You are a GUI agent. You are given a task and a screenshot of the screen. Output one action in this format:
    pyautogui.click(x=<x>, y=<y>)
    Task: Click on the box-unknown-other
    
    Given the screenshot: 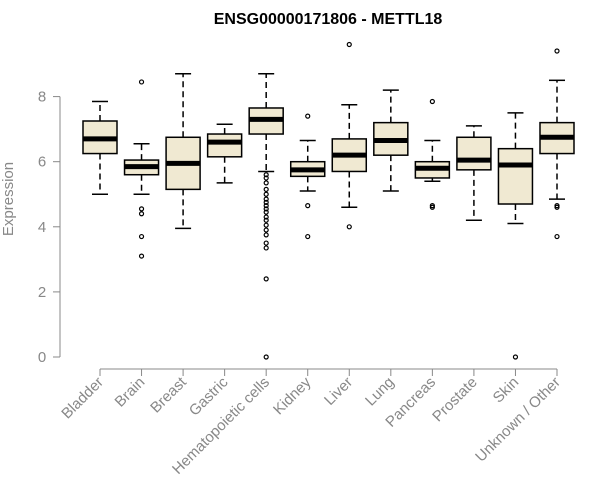 What is the action you would take?
    pyautogui.click(x=557, y=144)
    